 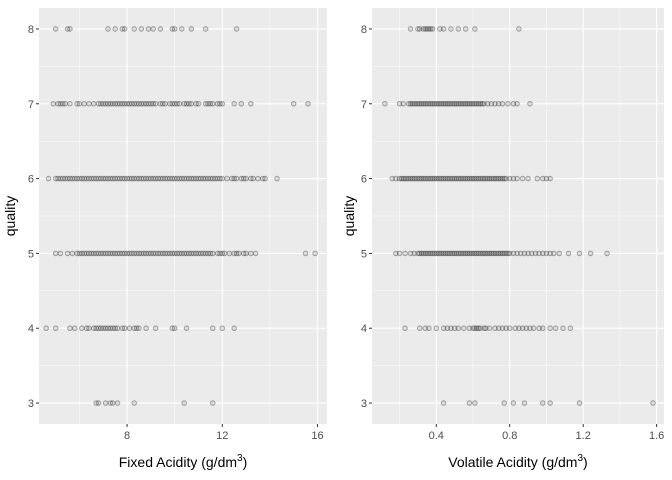 What do you see at coordinates (31, 404) in the screenshot?
I see `y-tick-label: 3` at bounding box center [31, 404].